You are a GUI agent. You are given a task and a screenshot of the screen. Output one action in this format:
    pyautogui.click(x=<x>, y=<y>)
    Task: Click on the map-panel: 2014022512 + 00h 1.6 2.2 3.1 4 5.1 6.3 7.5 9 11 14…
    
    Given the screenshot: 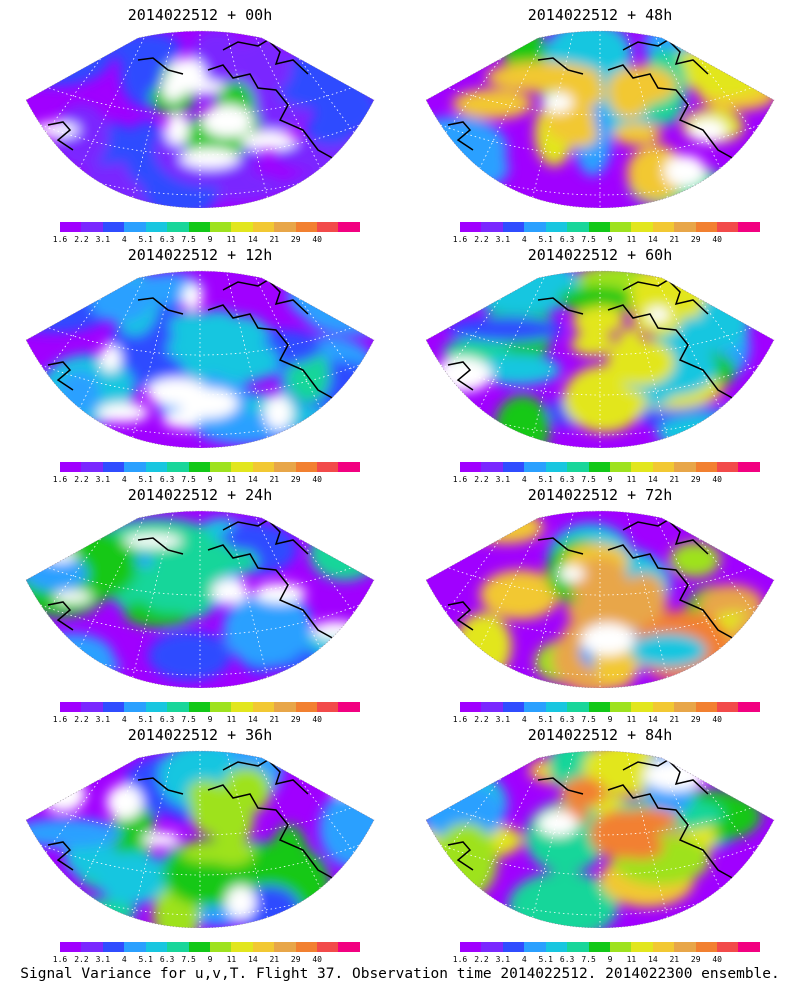 What is the action you would take?
    pyautogui.click(x=200, y=123)
    